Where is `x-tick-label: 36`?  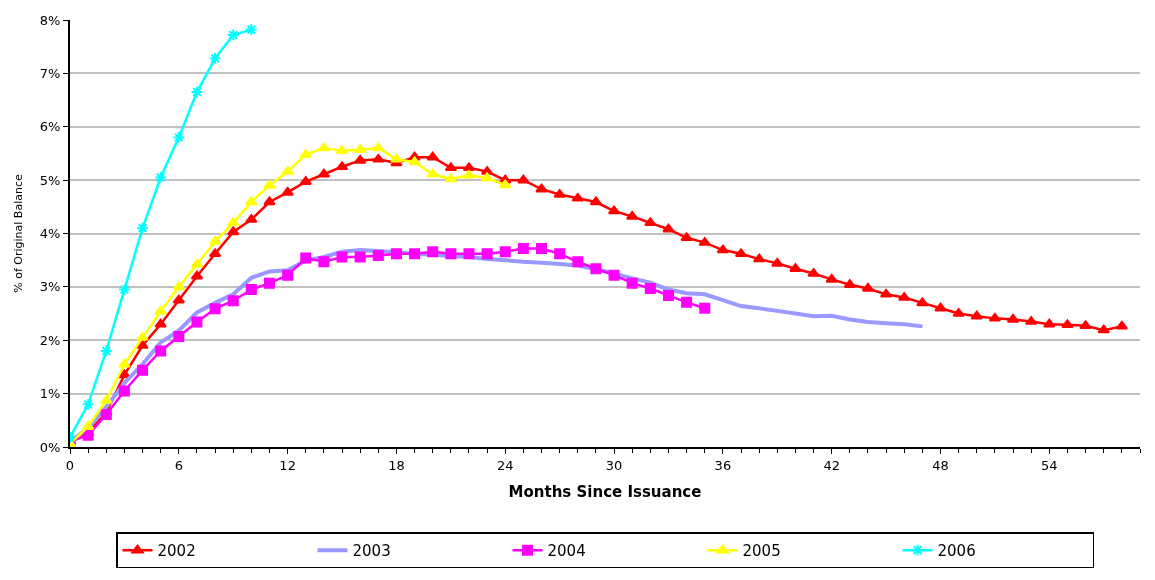
x-tick-label: 36 is located at coordinates (723, 465).